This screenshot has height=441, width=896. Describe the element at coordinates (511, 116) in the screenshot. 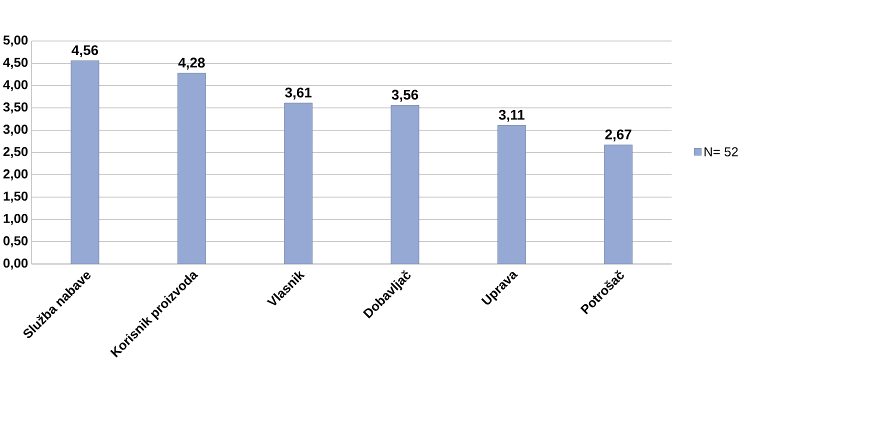

I see `data-label: 3,11` at that location.